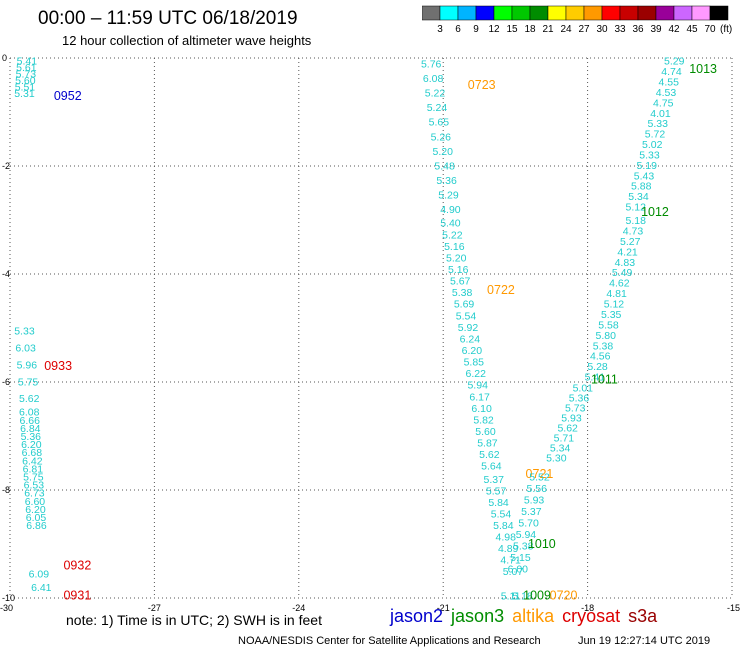 The height and width of the screenshot is (650, 740). What do you see at coordinates (6, 490) in the screenshot?
I see `y-tick-label: -8` at bounding box center [6, 490].